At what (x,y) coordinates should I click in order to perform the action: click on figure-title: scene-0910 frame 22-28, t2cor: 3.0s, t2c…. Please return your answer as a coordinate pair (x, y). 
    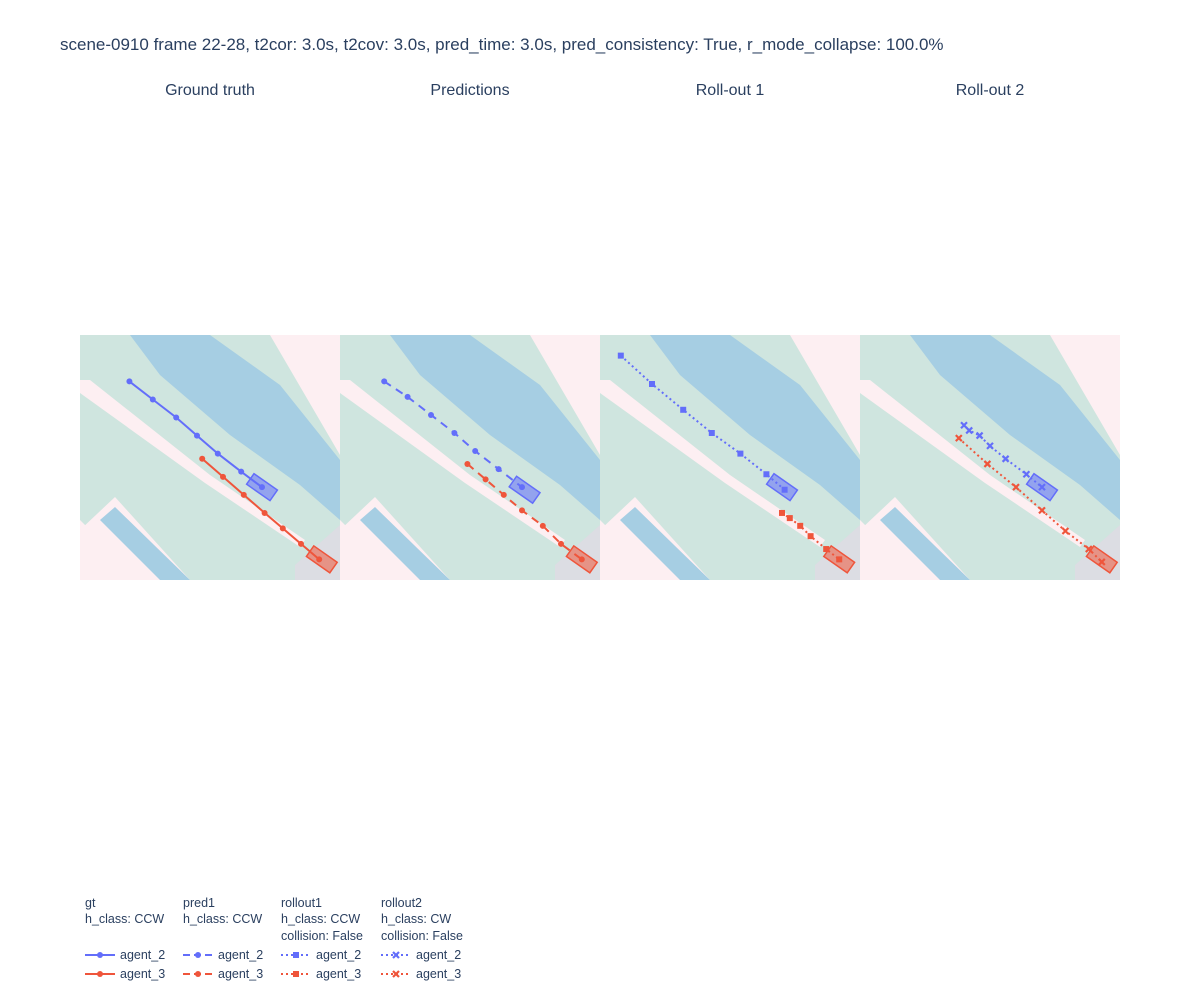
    Looking at the image, I should click on (502, 44).